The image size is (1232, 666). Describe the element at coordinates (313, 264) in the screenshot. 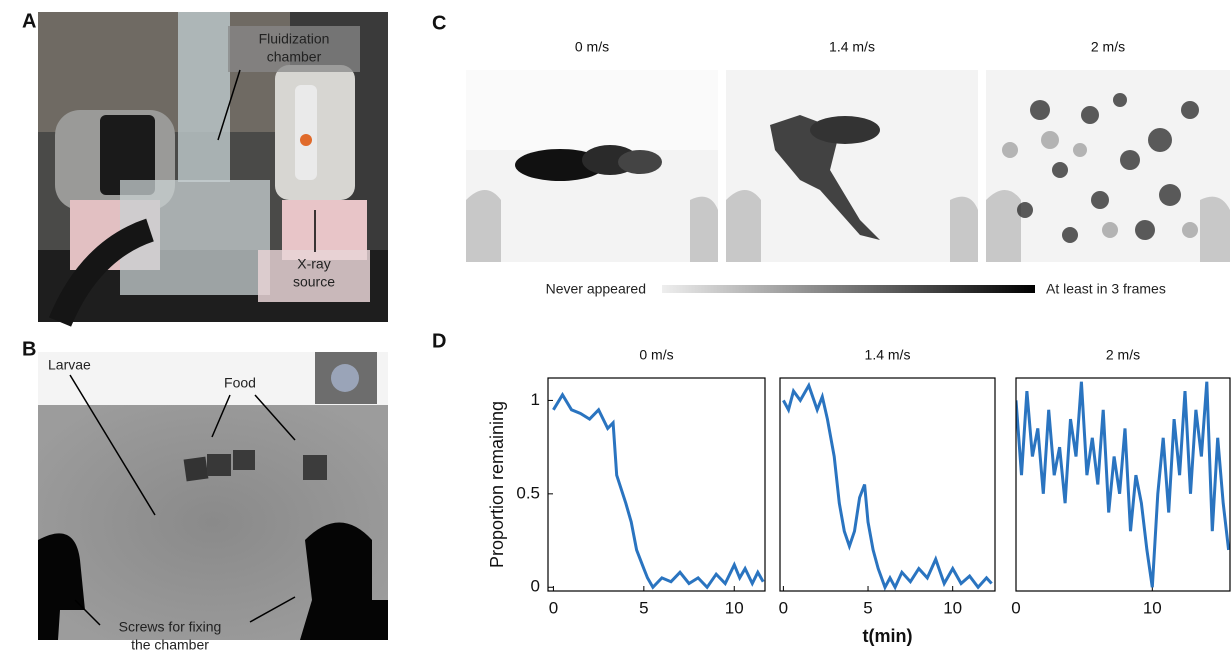

I see `annotation: X-ray` at that location.